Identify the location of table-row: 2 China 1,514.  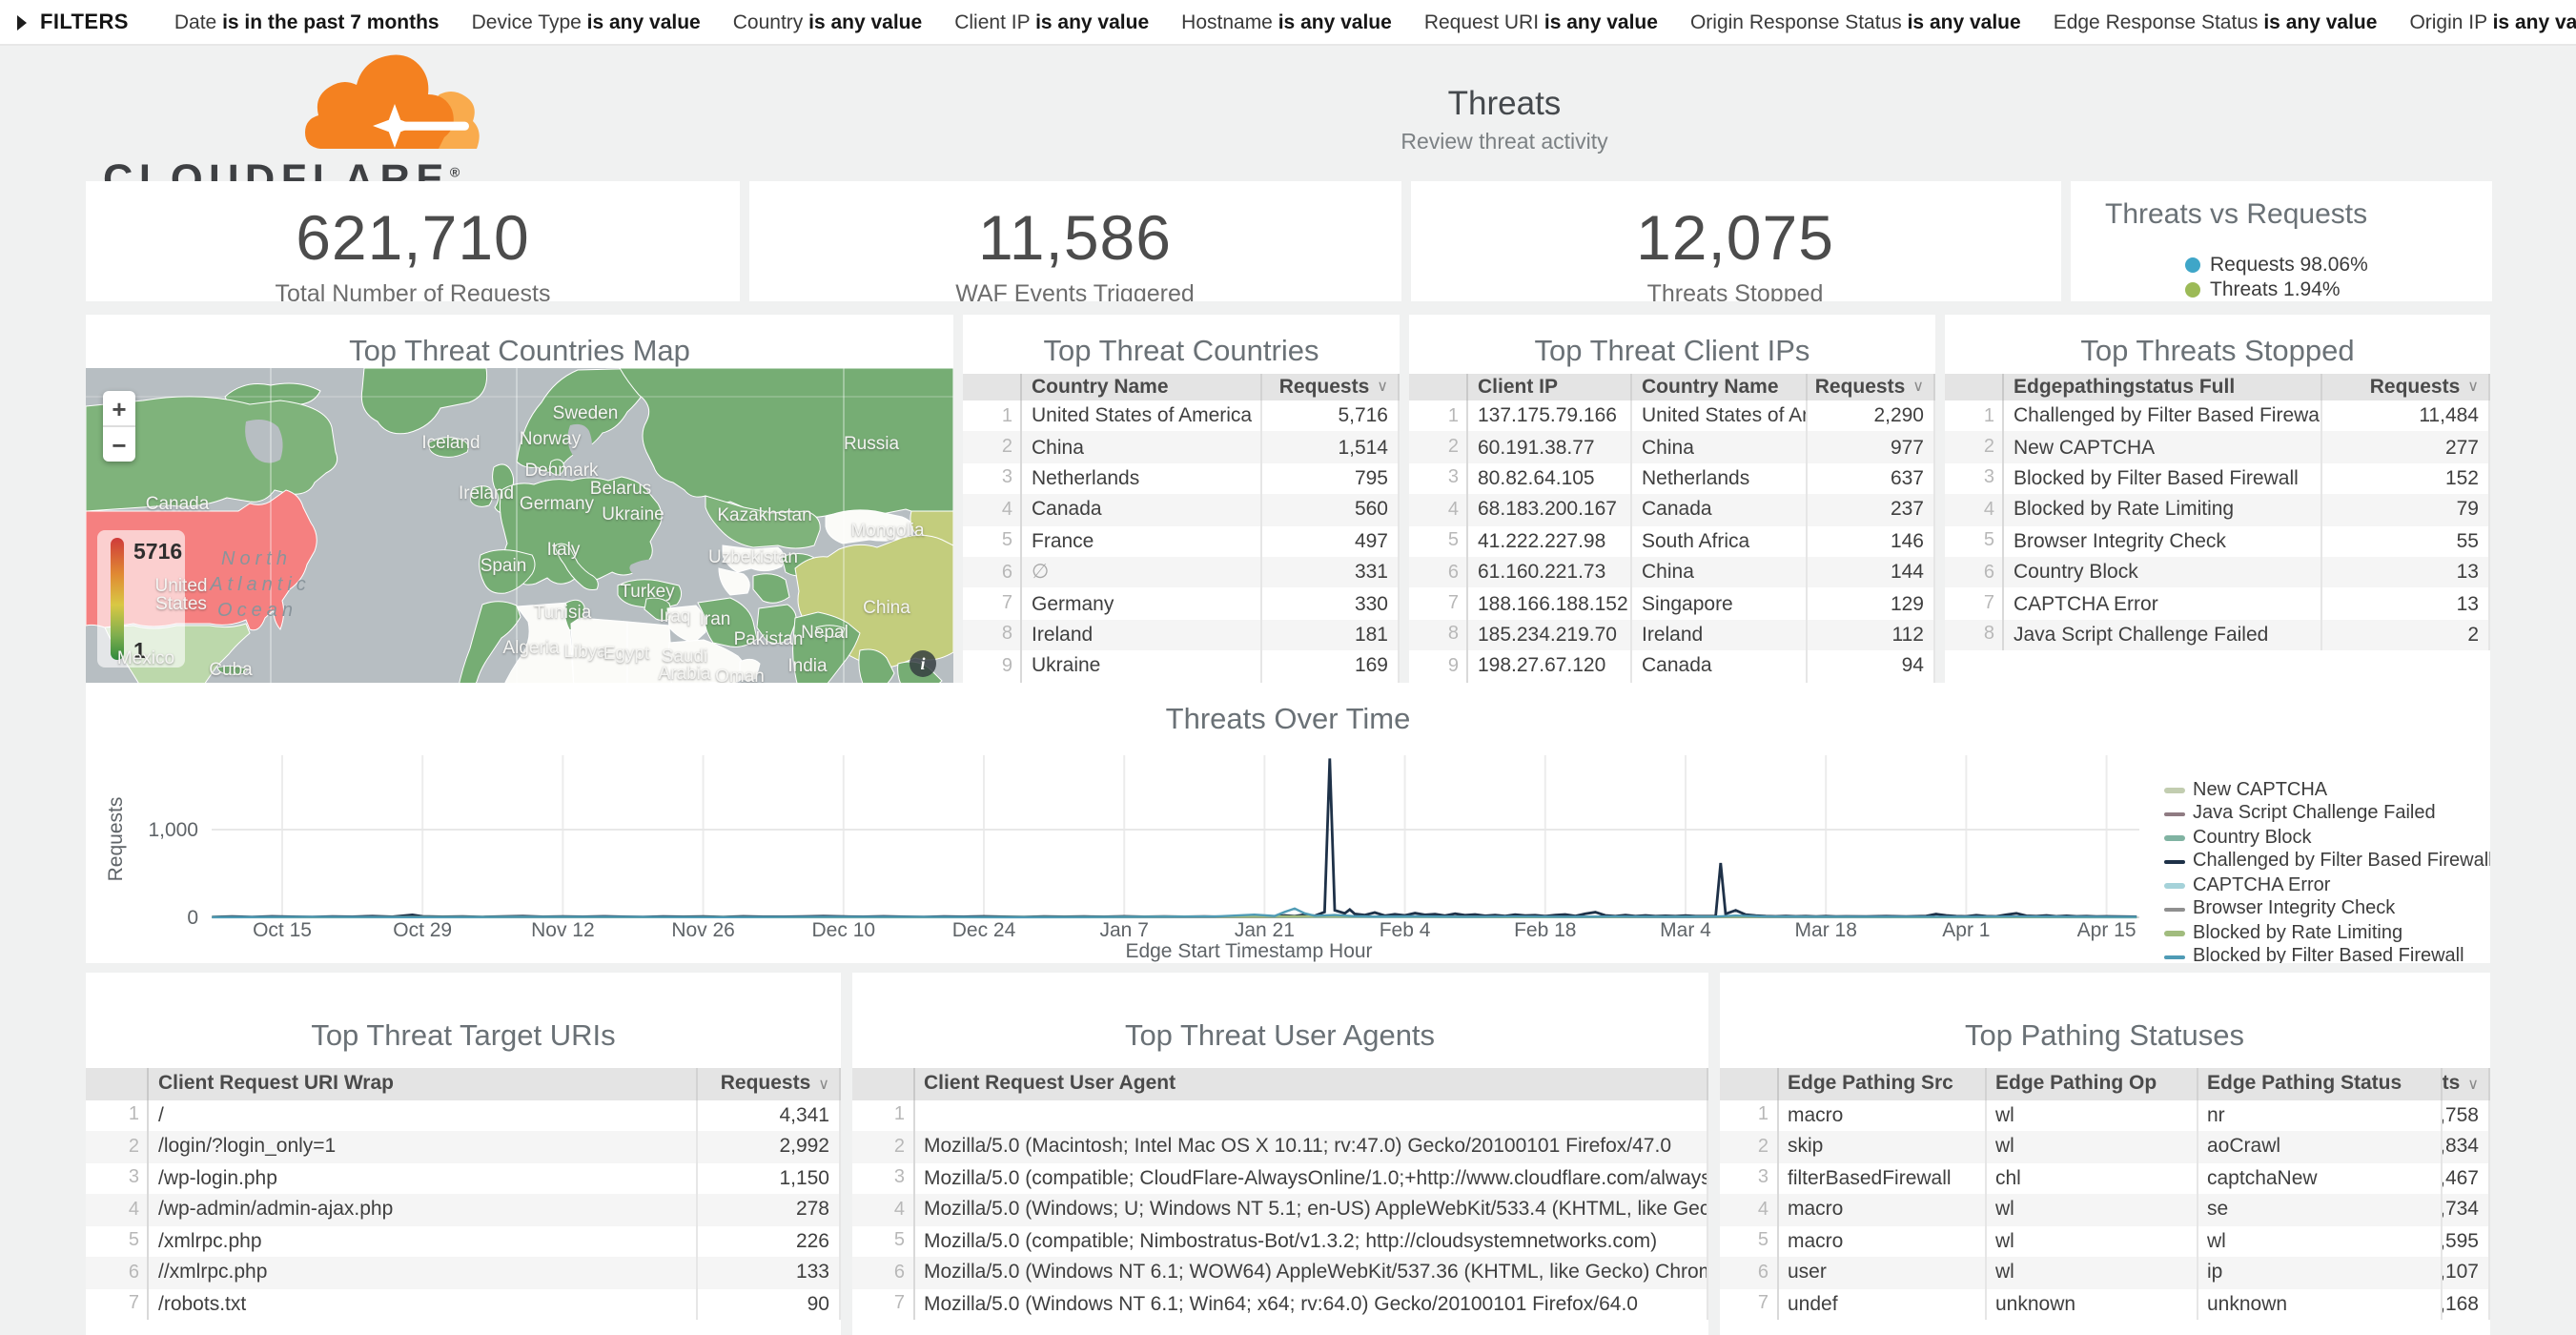
(1181, 447).